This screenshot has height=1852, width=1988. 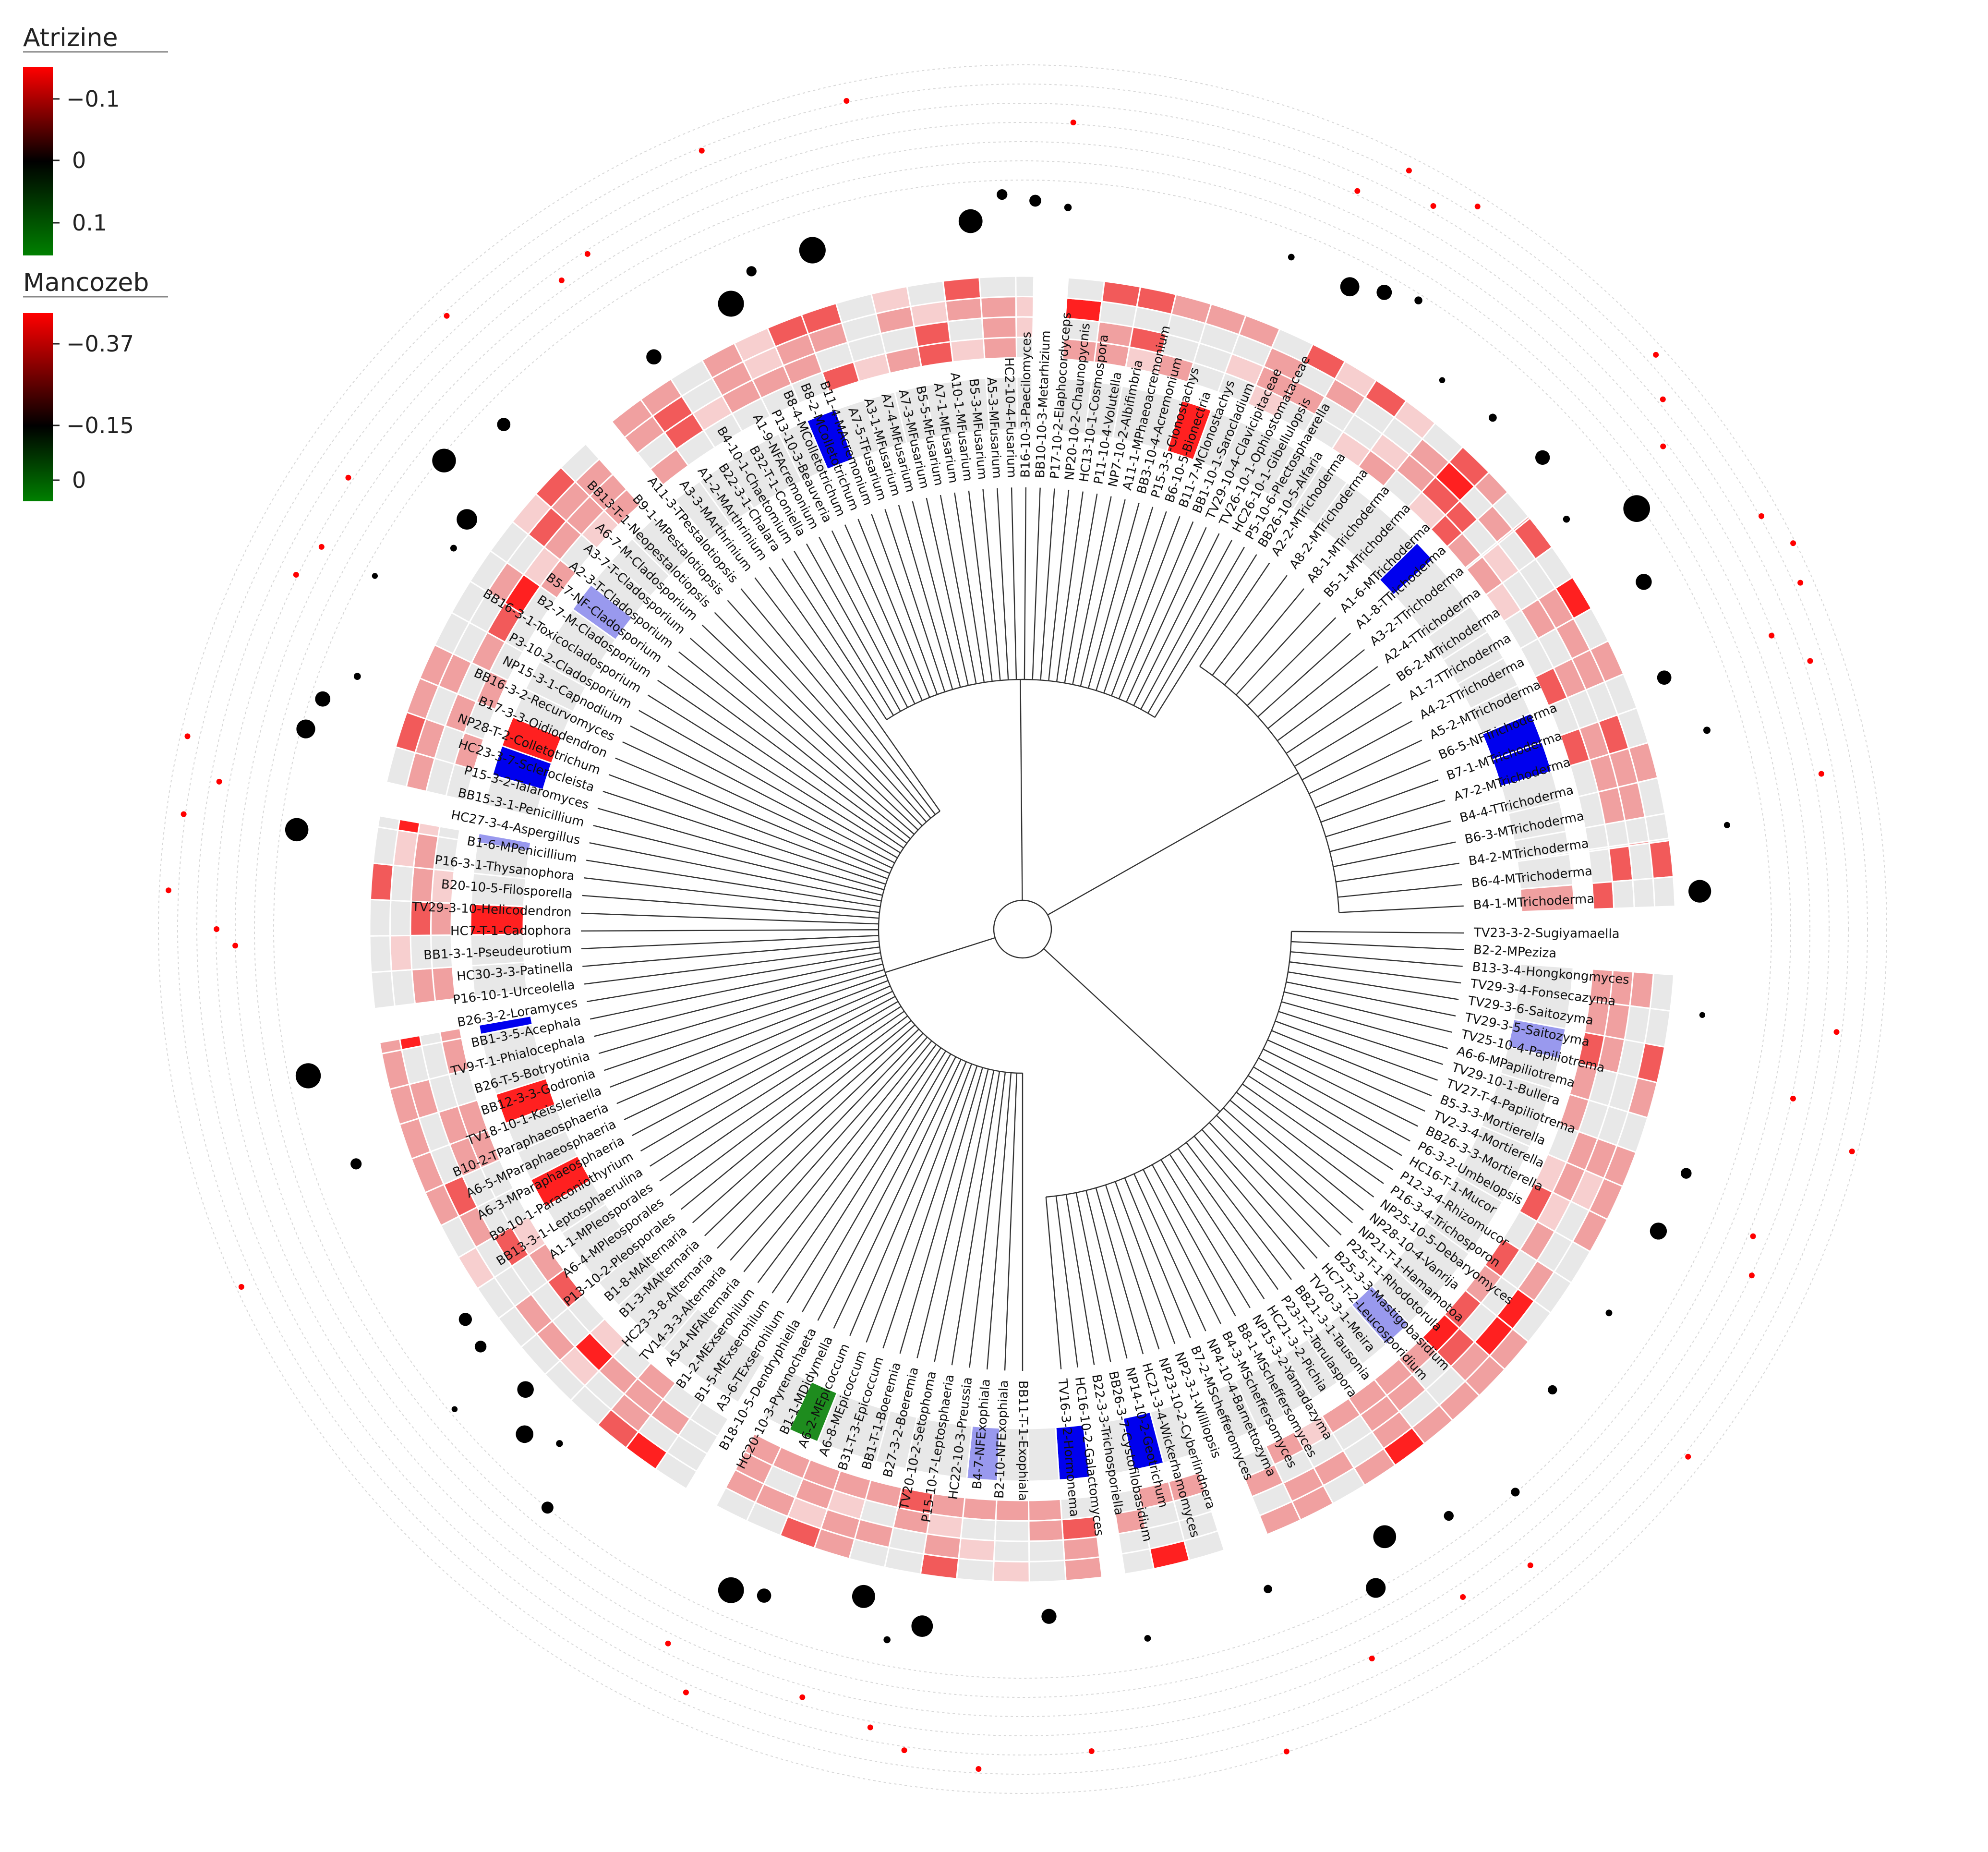 I want to click on tree-leaf-label: BB11-T-1-Exophiala, so click(x=1023, y=1440).